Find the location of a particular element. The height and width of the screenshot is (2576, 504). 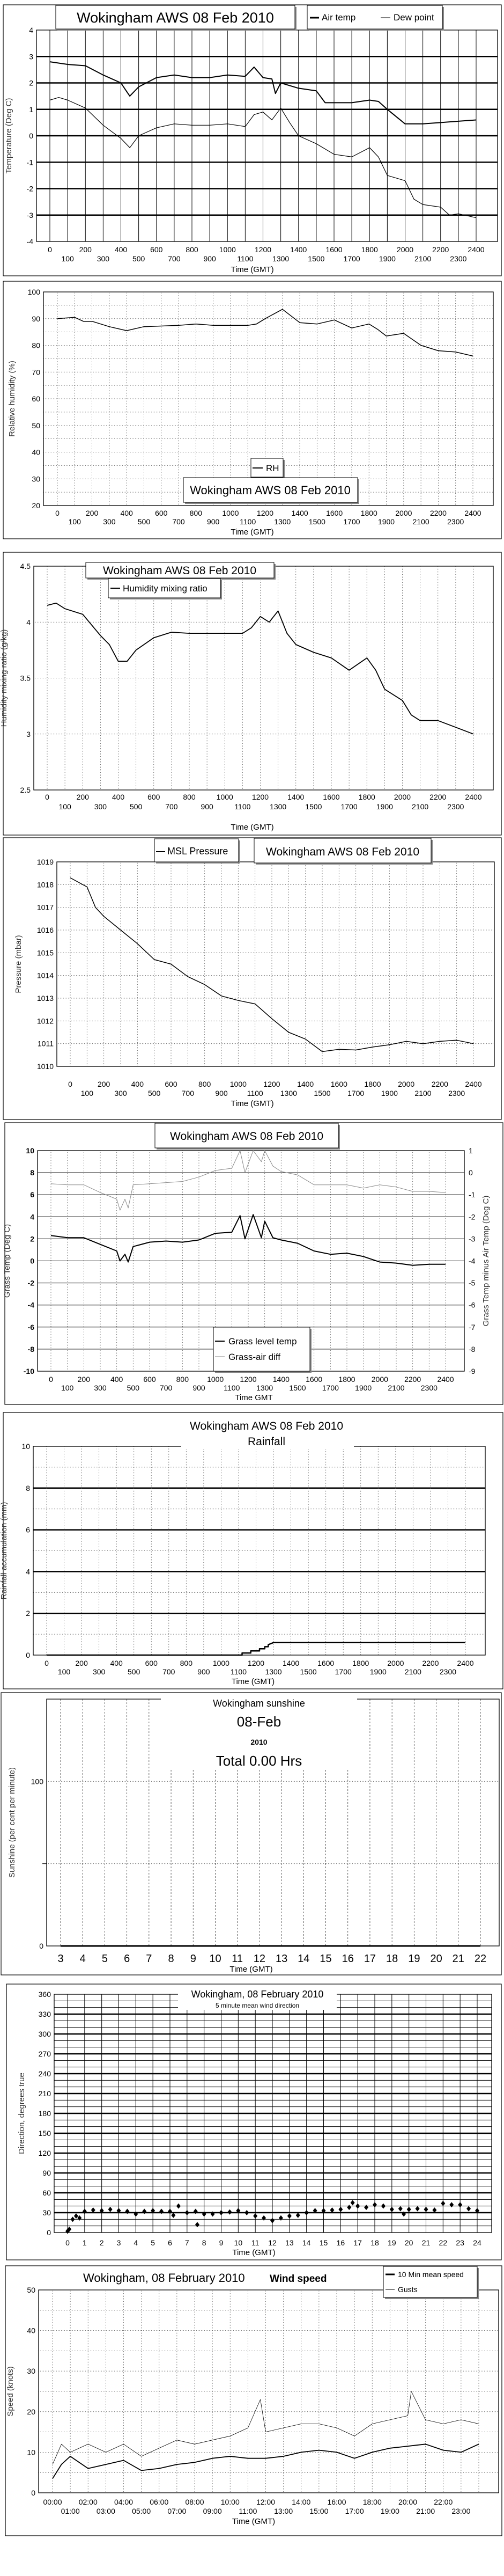

x-tick-label: 07:00 is located at coordinates (176, 2511).